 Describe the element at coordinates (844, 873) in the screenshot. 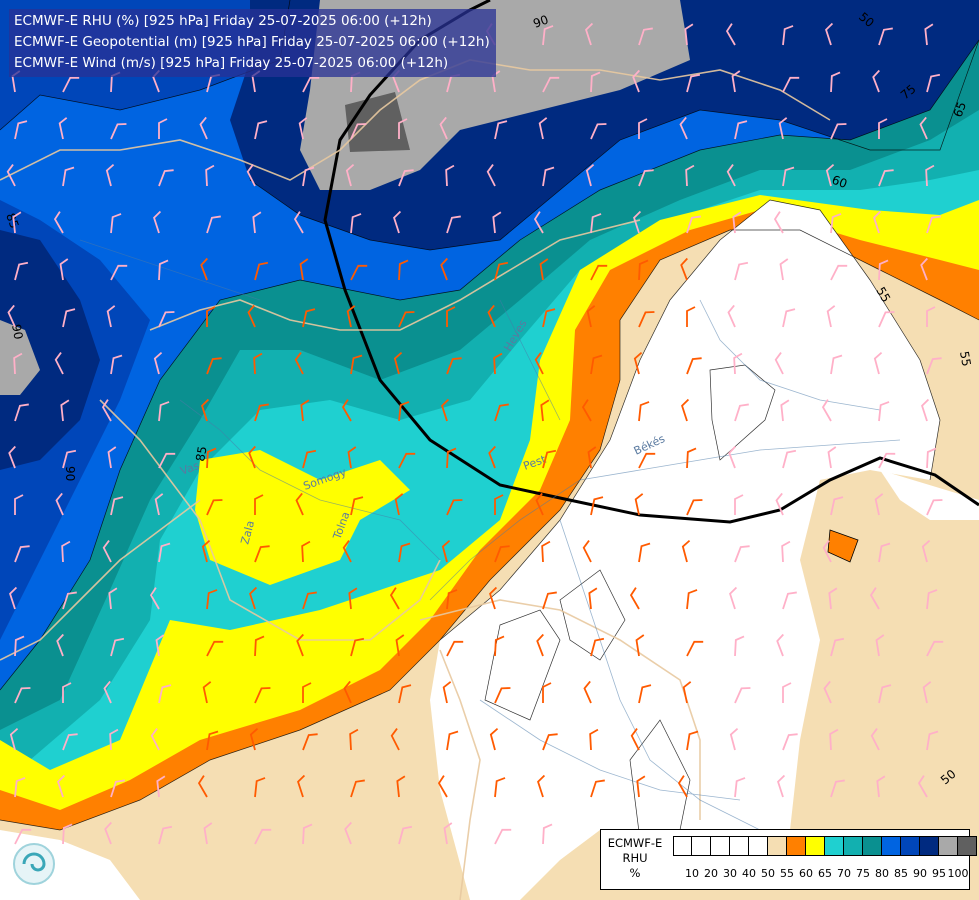

I see `legend-tick-label: 70` at that location.